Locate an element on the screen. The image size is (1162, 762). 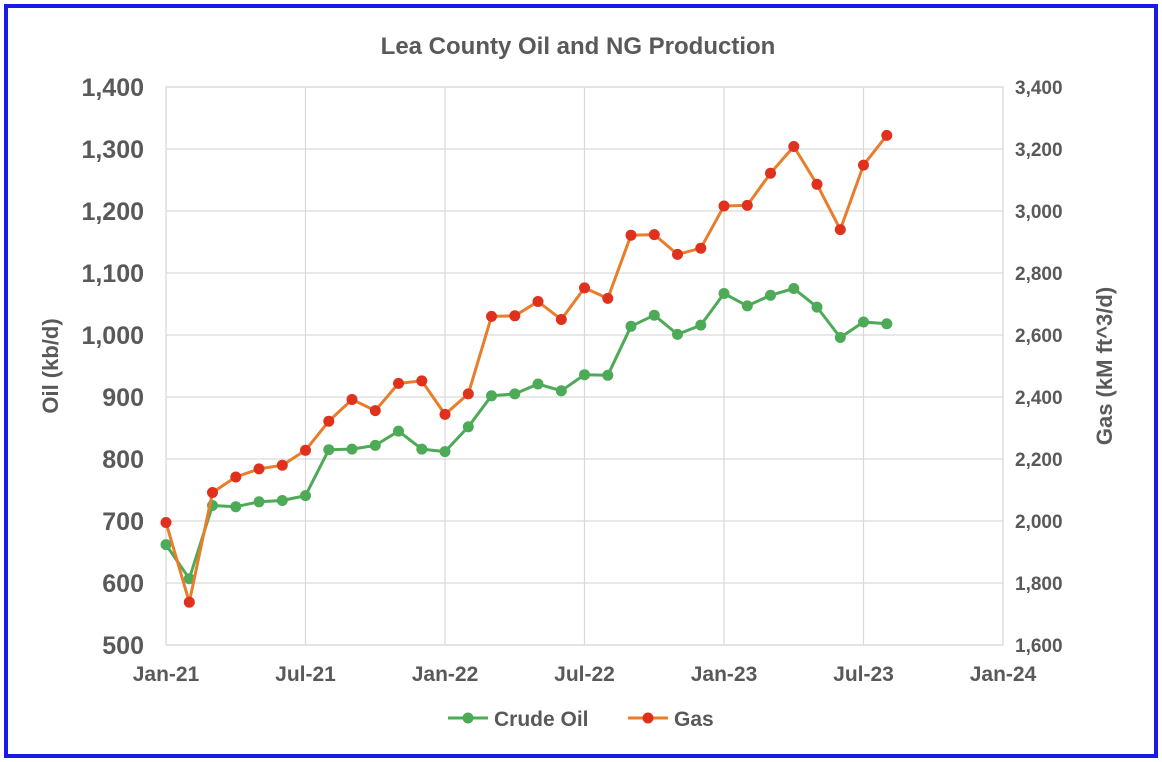
x-tick-label: Jan-21 is located at coordinates (166, 674).